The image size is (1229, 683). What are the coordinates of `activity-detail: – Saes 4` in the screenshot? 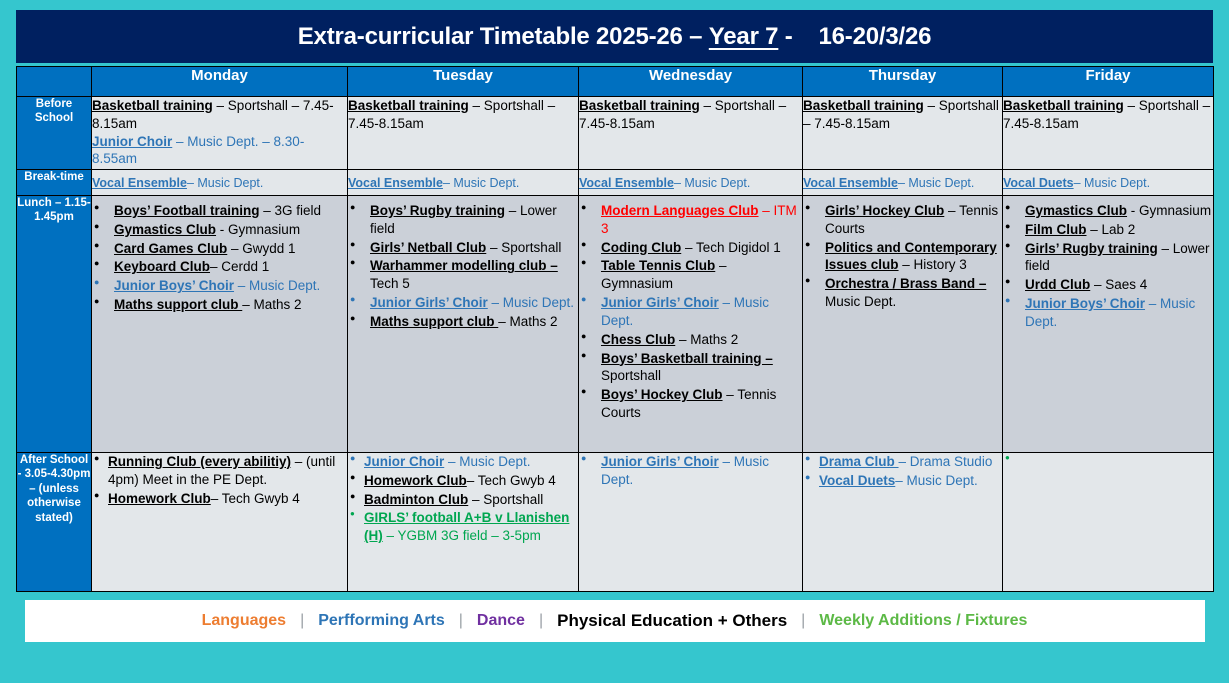 It's located at (1119, 285).